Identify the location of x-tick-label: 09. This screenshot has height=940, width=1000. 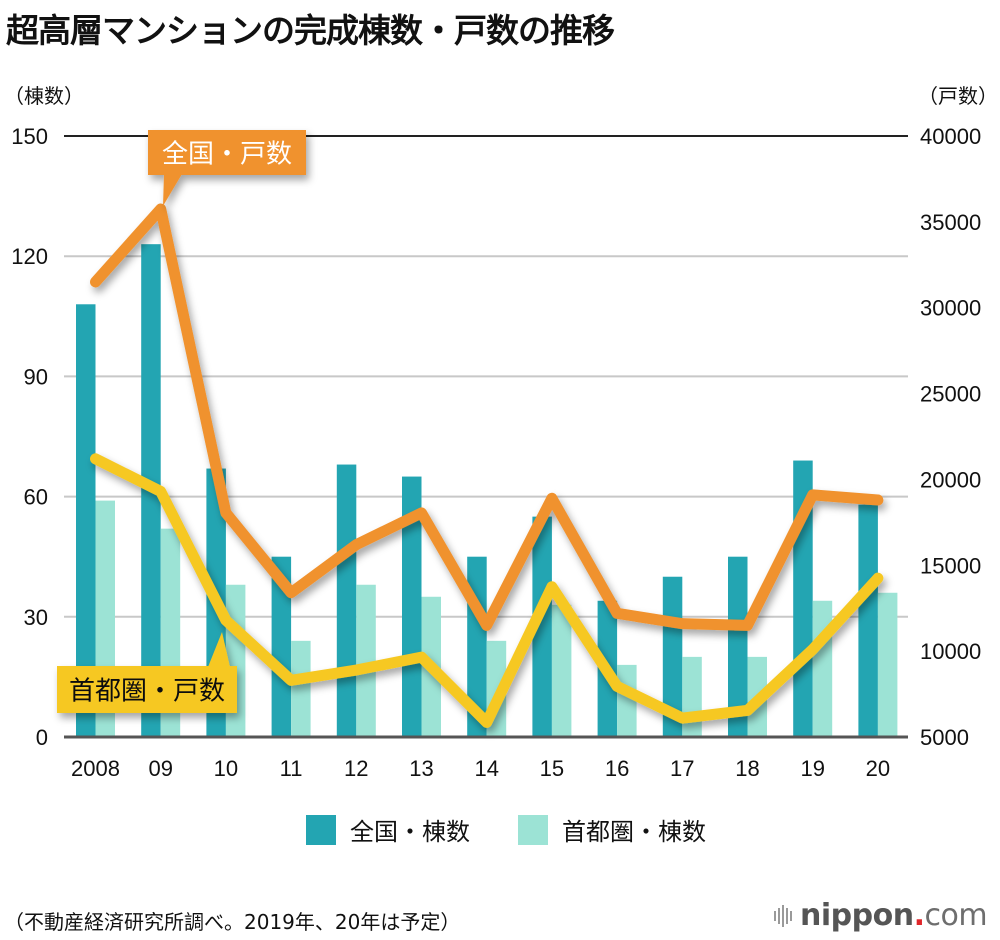
(160, 768).